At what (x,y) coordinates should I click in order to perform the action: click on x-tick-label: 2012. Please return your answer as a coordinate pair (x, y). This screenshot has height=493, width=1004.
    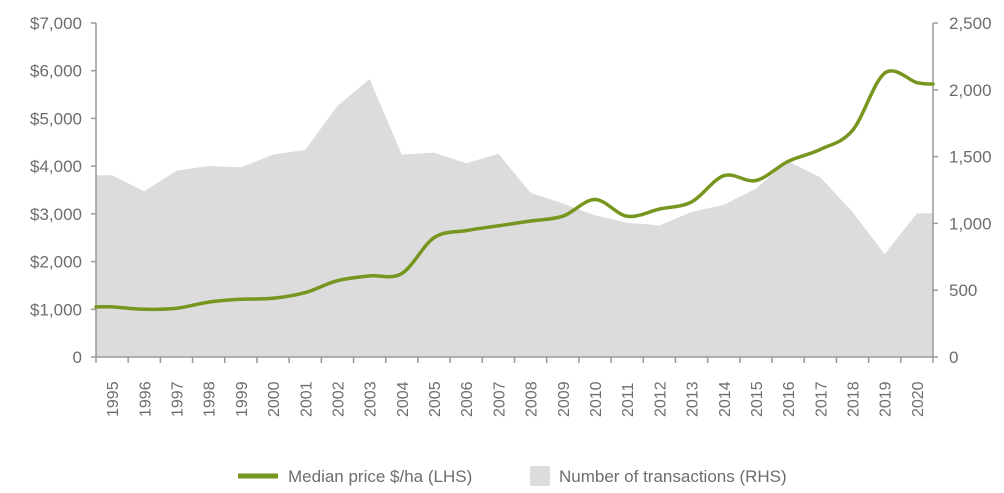
    Looking at the image, I should click on (660, 399).